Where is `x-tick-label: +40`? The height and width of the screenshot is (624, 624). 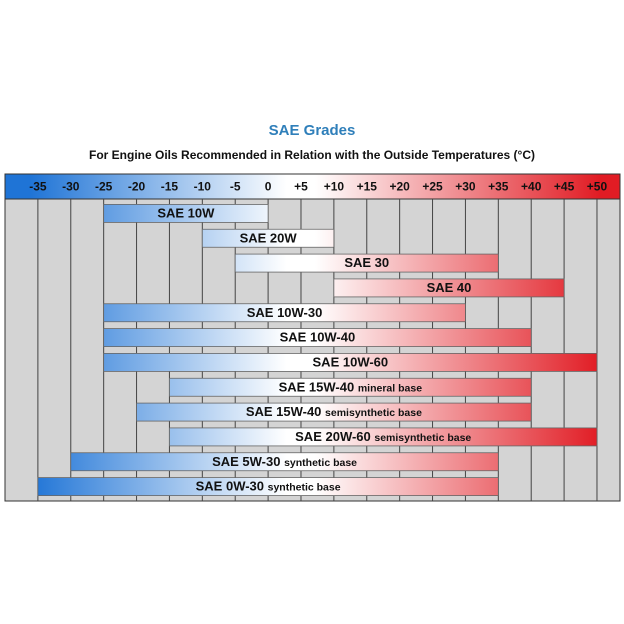 x-tick-label: +40 is located at coordinates (531, 187).